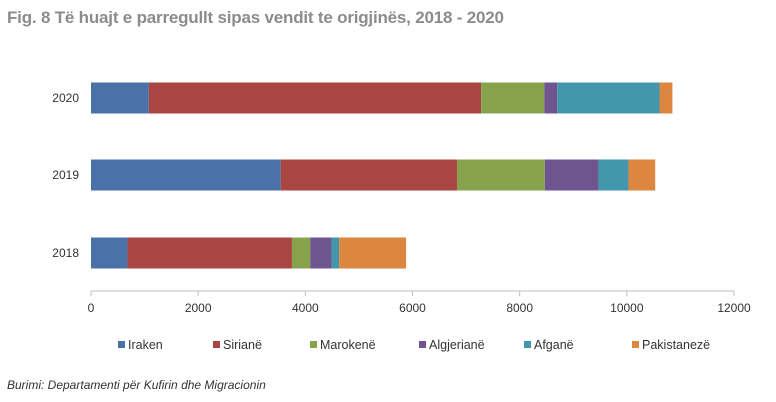 This screenshot has width=776, height=402. Describe the element at coordinates (635, 344) in the screenshot. I see `legend-swatch-pakistanezë` at that location.